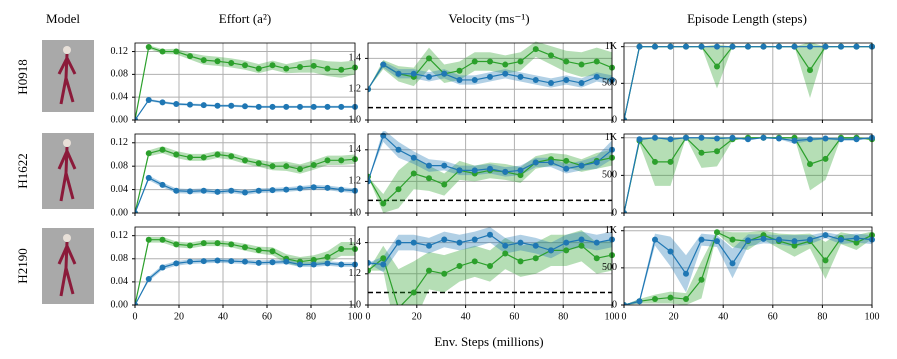 The width and height of the screenshot is (897, 359). Describe the element at coordinates (311, 316) in the screenshot. I see `x-tick-label: 80` at that location.